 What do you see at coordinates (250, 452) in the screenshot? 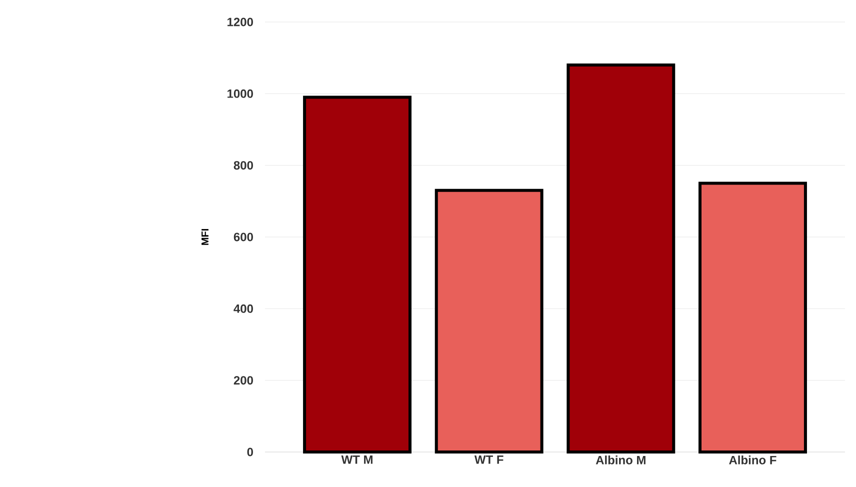
I see `y-tick-label: 0` at bounding box center [250, 452].